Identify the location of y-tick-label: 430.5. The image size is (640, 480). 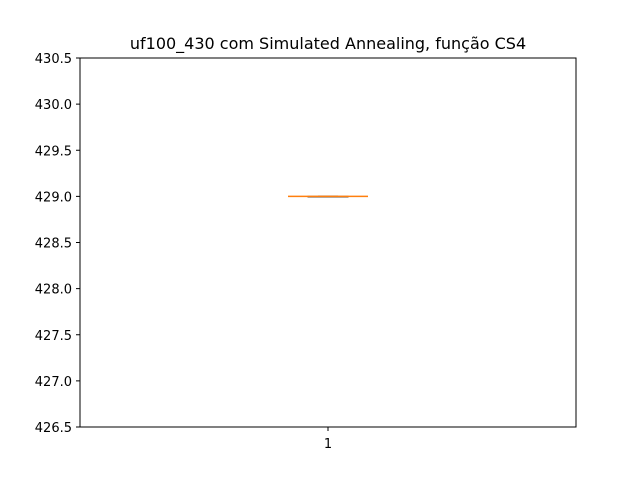
(53, 59).